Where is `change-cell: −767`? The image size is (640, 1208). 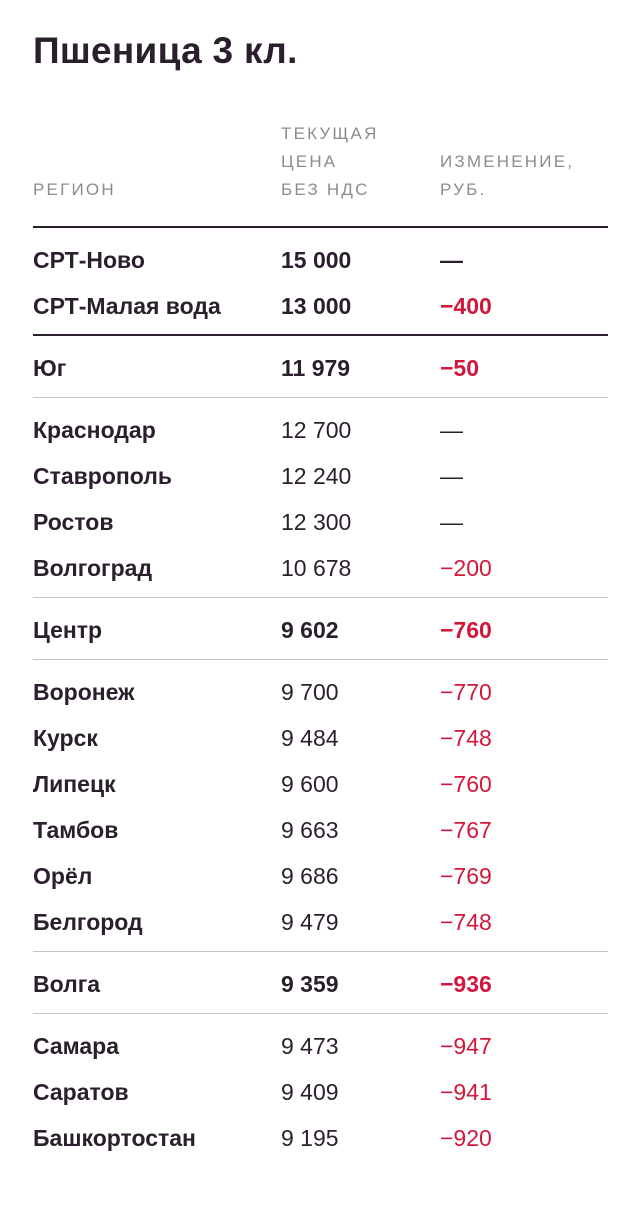
change-cell: −767 is located at coordinates (466, 830).